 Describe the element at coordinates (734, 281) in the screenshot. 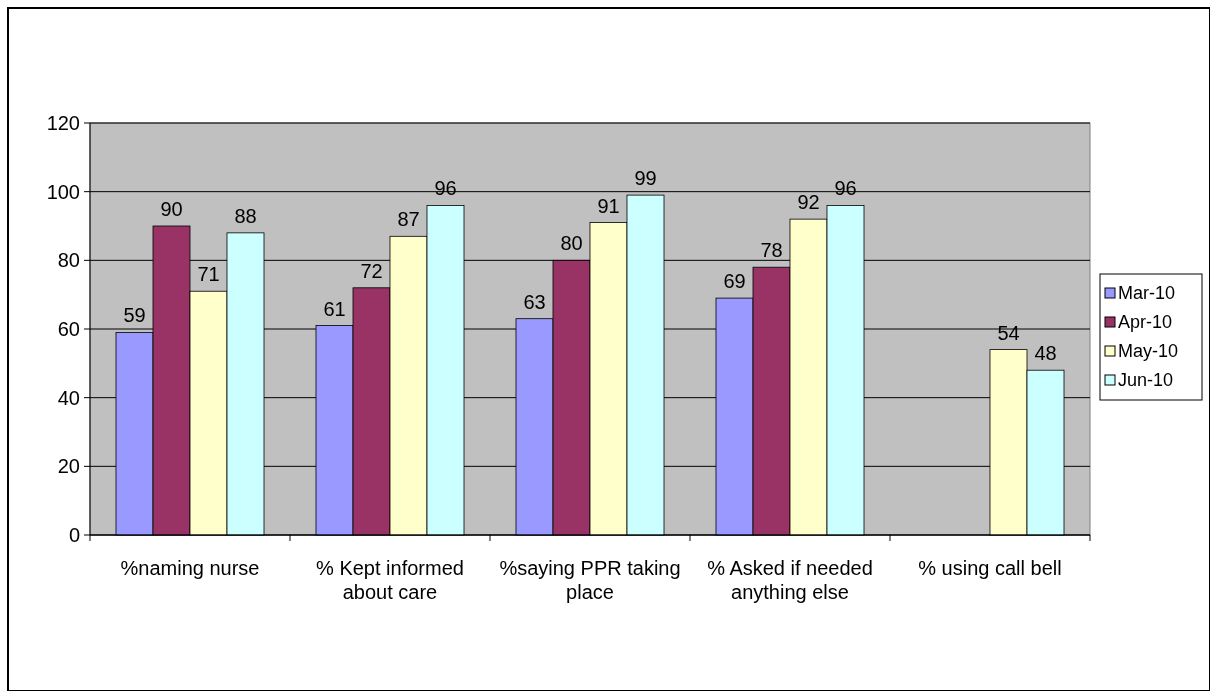

I see `data-label: 69` at that location.